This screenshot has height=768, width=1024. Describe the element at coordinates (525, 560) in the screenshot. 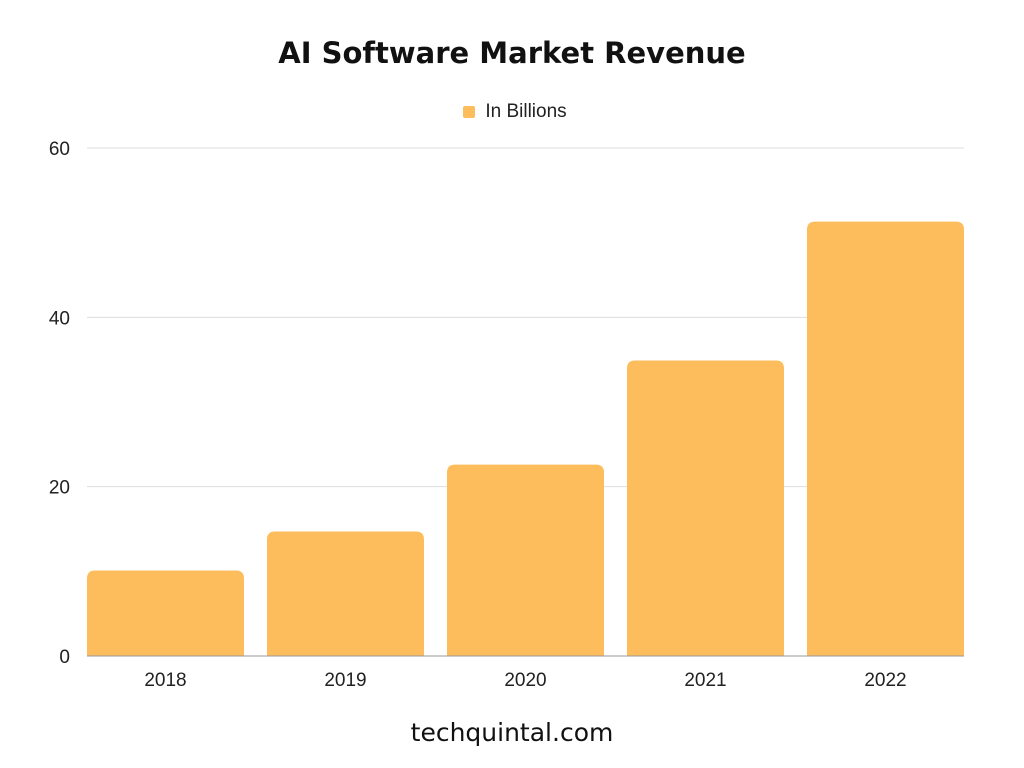

I see `bar-2020` at that location.